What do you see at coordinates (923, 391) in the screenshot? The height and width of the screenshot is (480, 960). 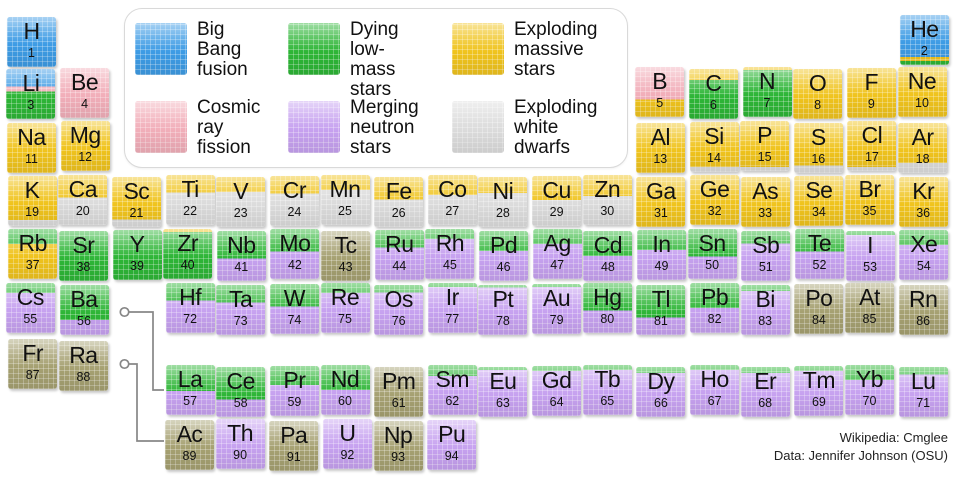 I see `element-cell-Lu: Lu 71` at bounding box center [923, 391].